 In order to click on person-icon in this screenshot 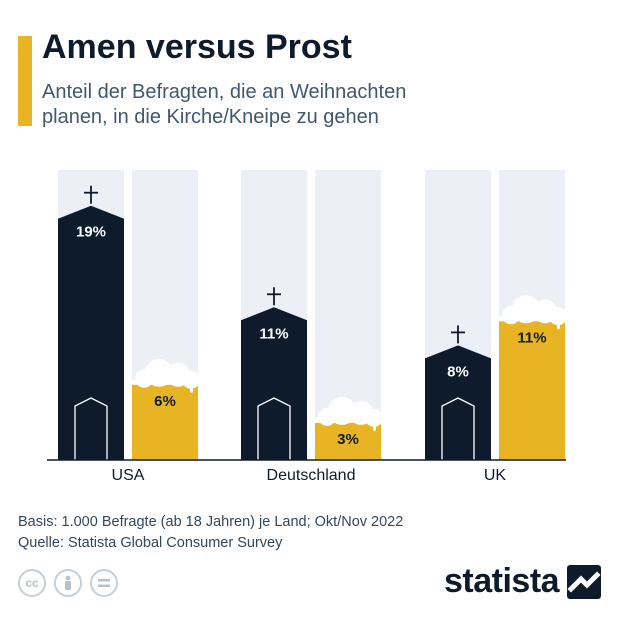, I will do `click(68, 583)`.